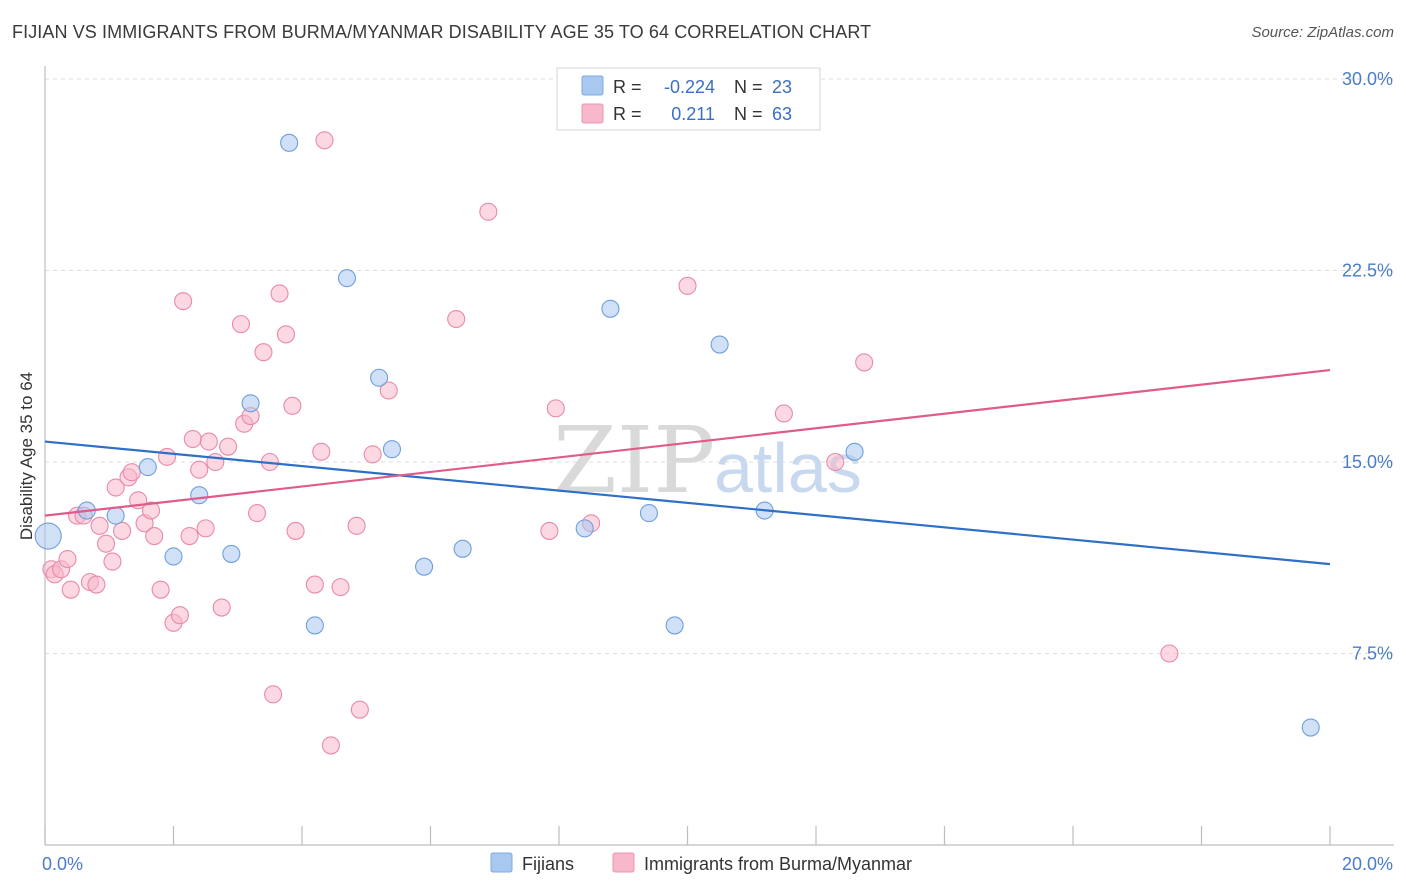  Describe the element at coordinates (748, 87) in the screenshot. I see `legend-n-label-1: N =` at that location.